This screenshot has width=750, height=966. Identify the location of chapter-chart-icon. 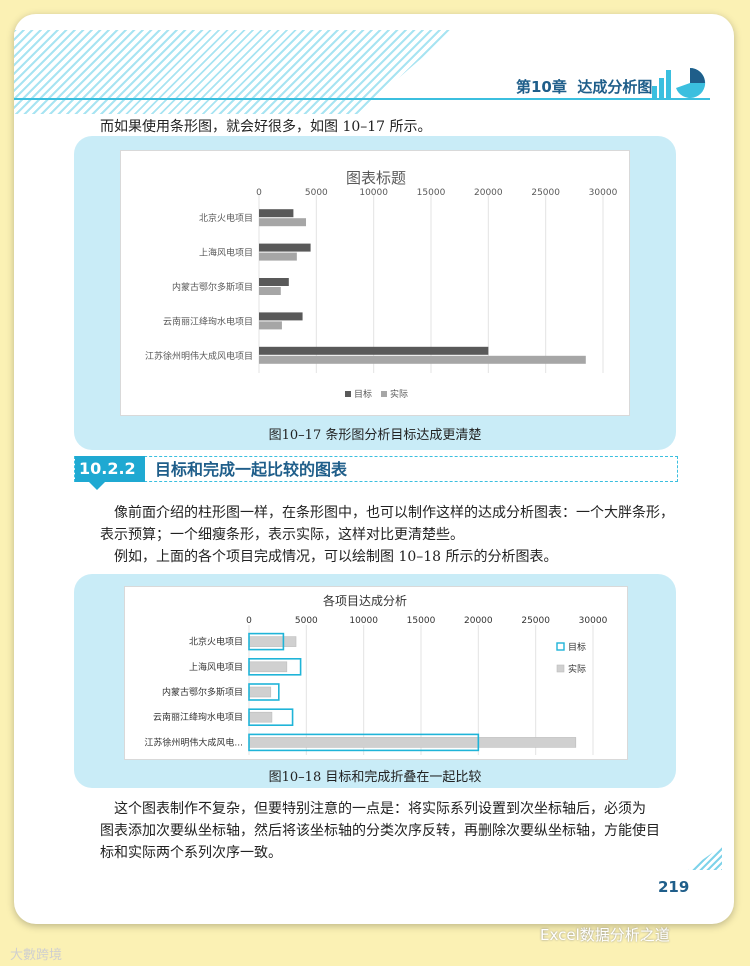
(679, 83).